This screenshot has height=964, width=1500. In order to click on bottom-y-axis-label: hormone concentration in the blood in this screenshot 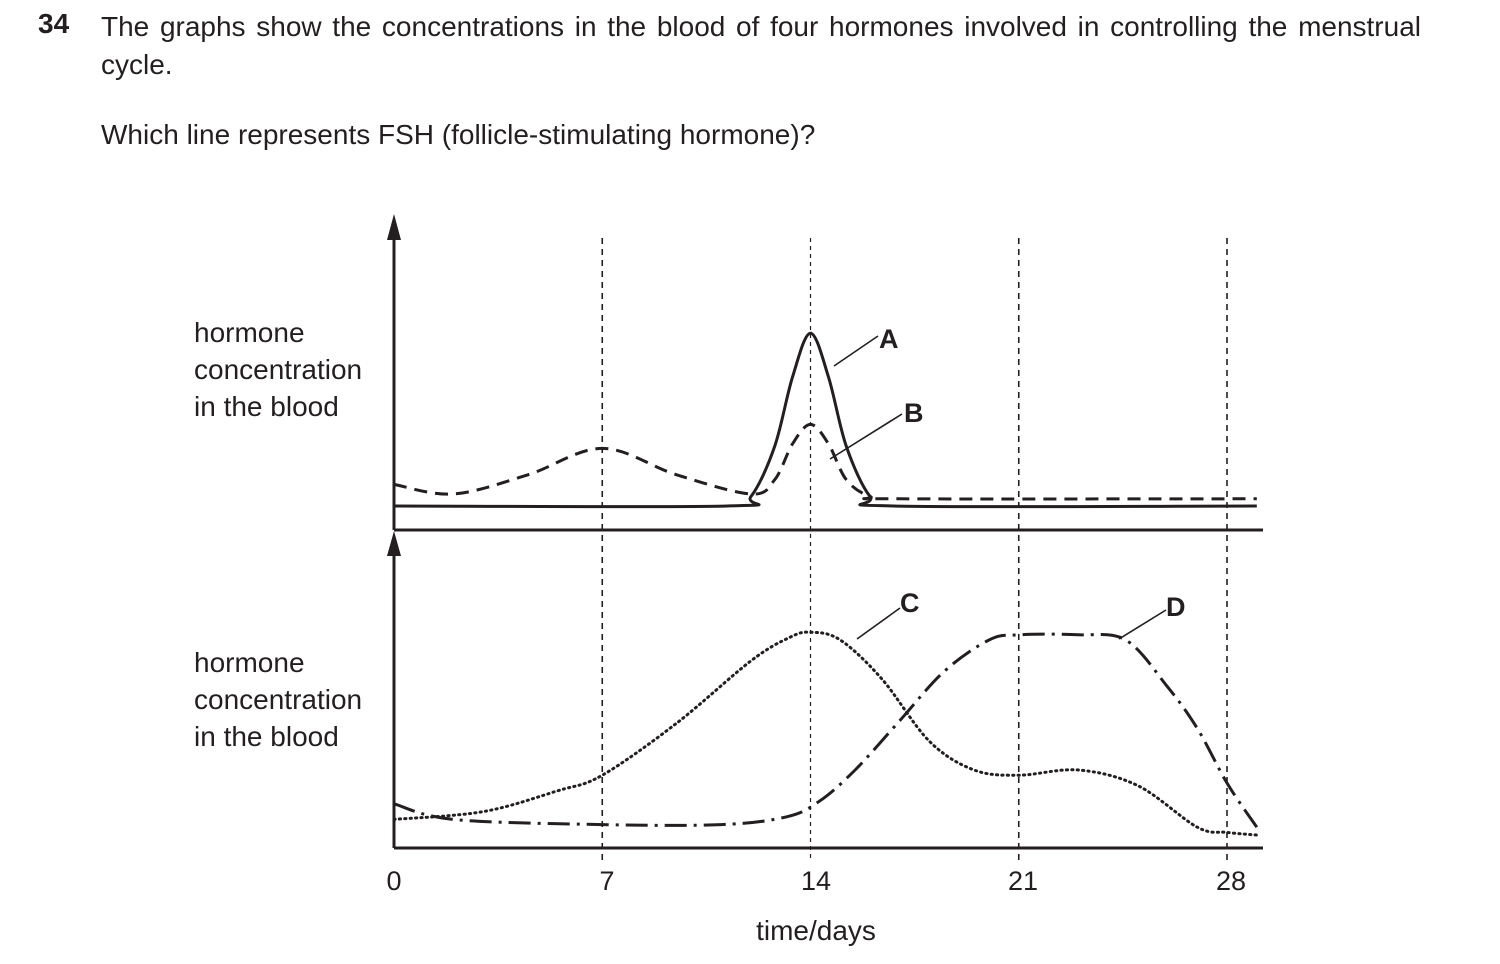, I will do `click(294, 699)`.